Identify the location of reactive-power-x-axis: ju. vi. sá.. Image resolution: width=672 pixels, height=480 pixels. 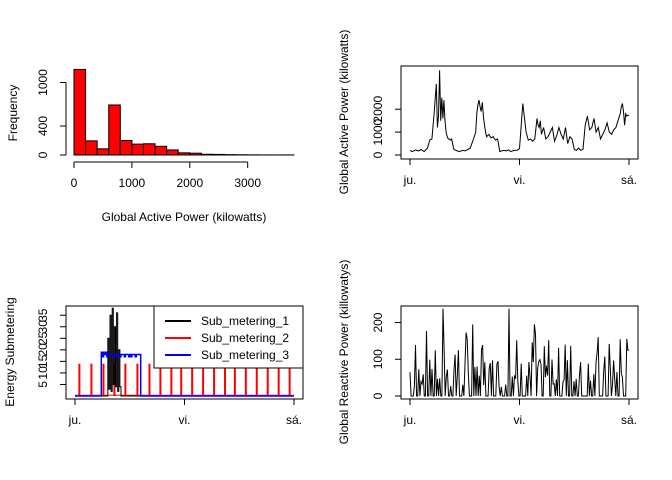
(520, 412).